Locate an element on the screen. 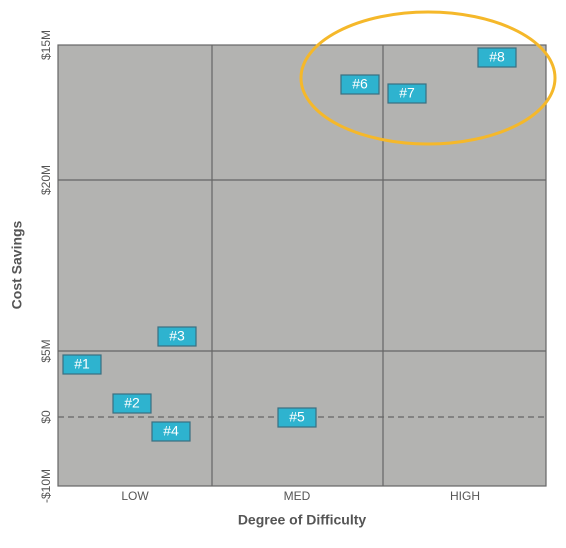 The height and width of the screenshot is (548, 566). item-label: #1 is located at coordinates (82, 364).